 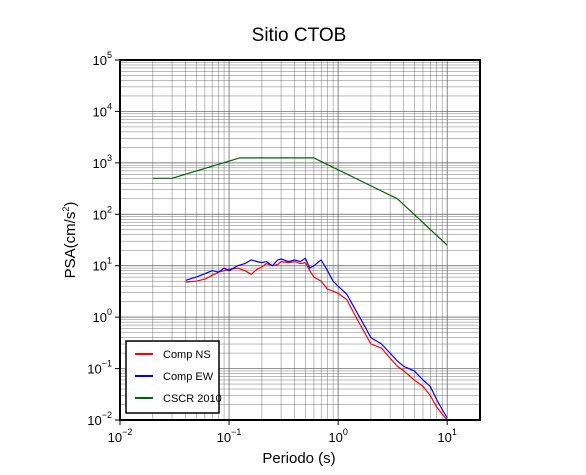 I want to click on y-tick-label: 10⁻², so click(x=99, y=419).